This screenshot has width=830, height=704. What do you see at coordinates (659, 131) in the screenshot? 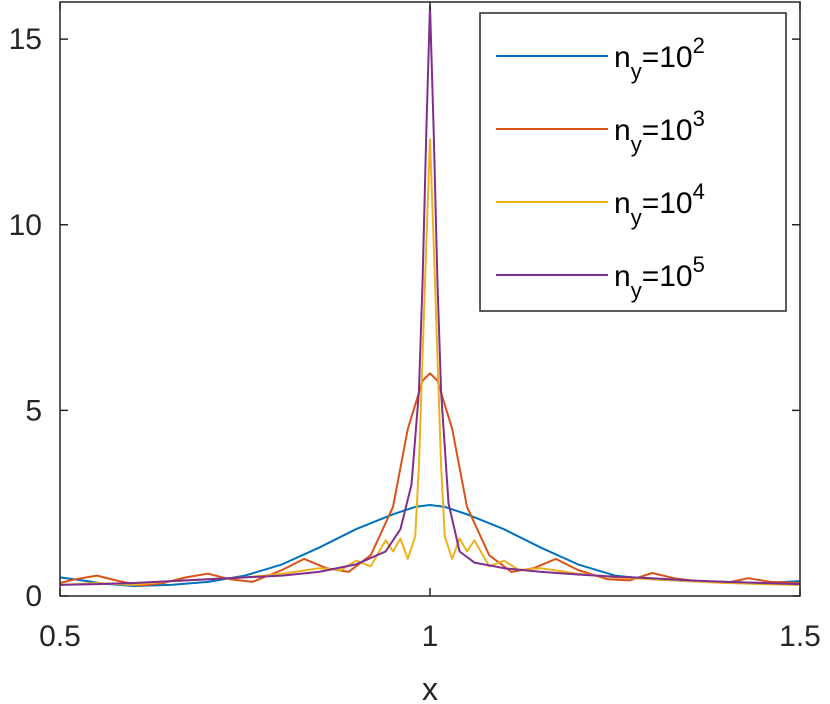
I see `legend-entry-2: ny=103` at bounding box center [659, 131].